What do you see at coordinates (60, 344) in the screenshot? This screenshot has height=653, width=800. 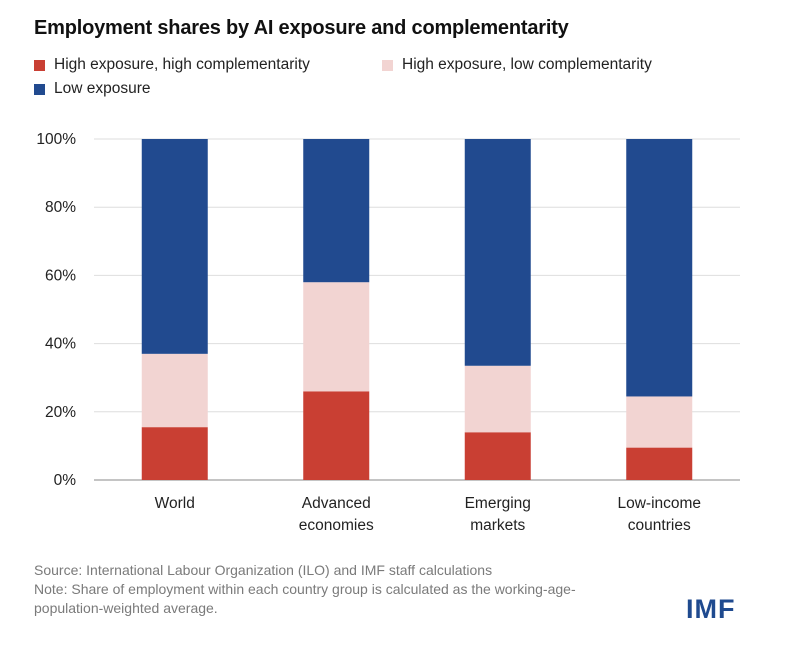 I see `y-tick-label: 40%` at bounding box center [60, 344].